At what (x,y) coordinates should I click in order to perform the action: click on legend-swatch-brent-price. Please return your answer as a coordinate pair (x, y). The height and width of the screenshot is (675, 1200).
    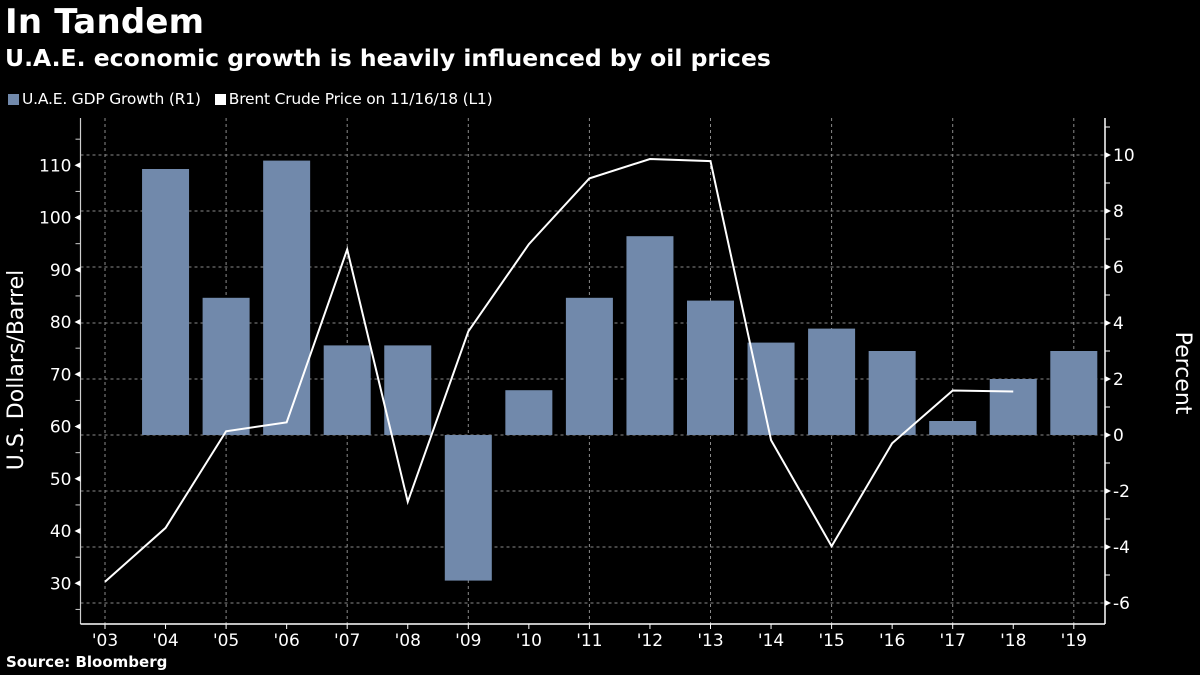
    Looking at the image, I should click on (220, 99).